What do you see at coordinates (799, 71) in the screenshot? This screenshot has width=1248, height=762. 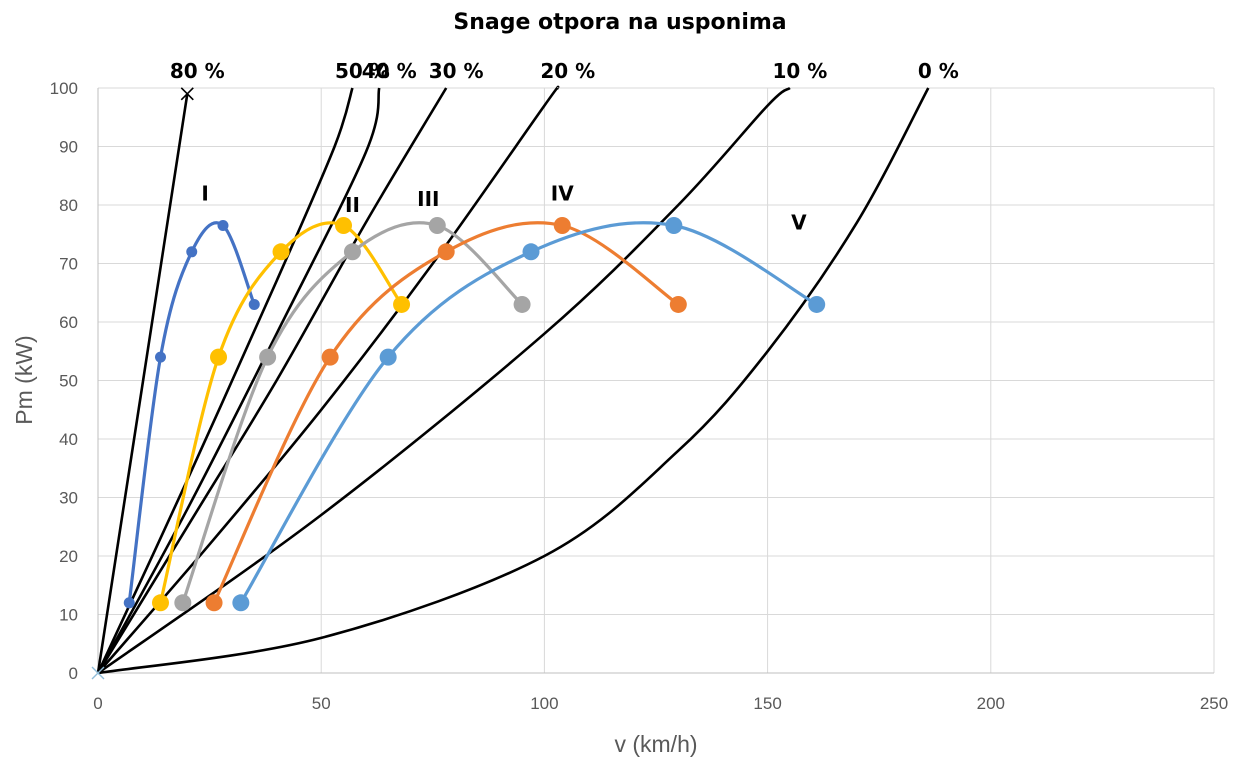 I see `resistance-label-10: 10 %` at bounding box center [799, 71].